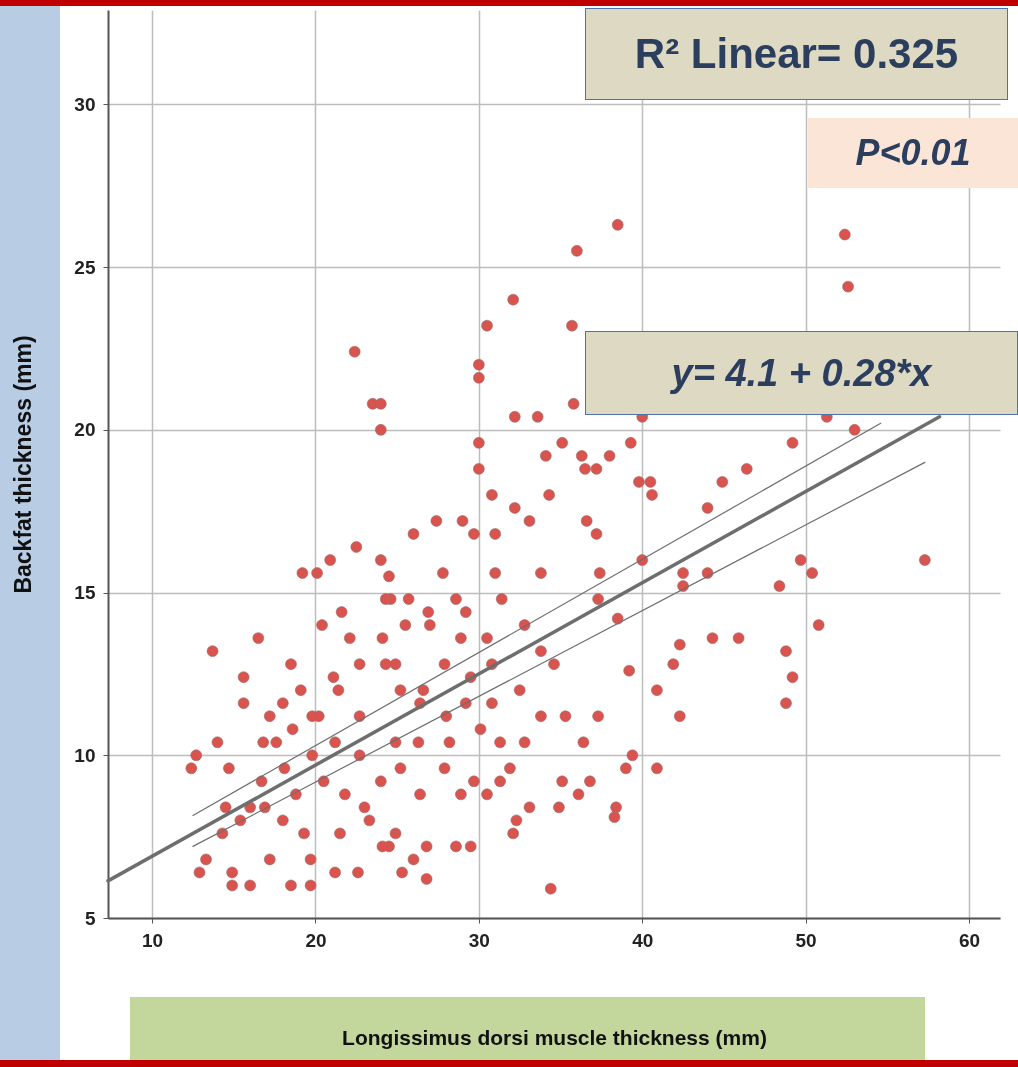 This screenshot has height=1067, width=1018. Describe the element at coordinates (85, 267) in the screenshot. I see `y-tick-label: 25` at that location.